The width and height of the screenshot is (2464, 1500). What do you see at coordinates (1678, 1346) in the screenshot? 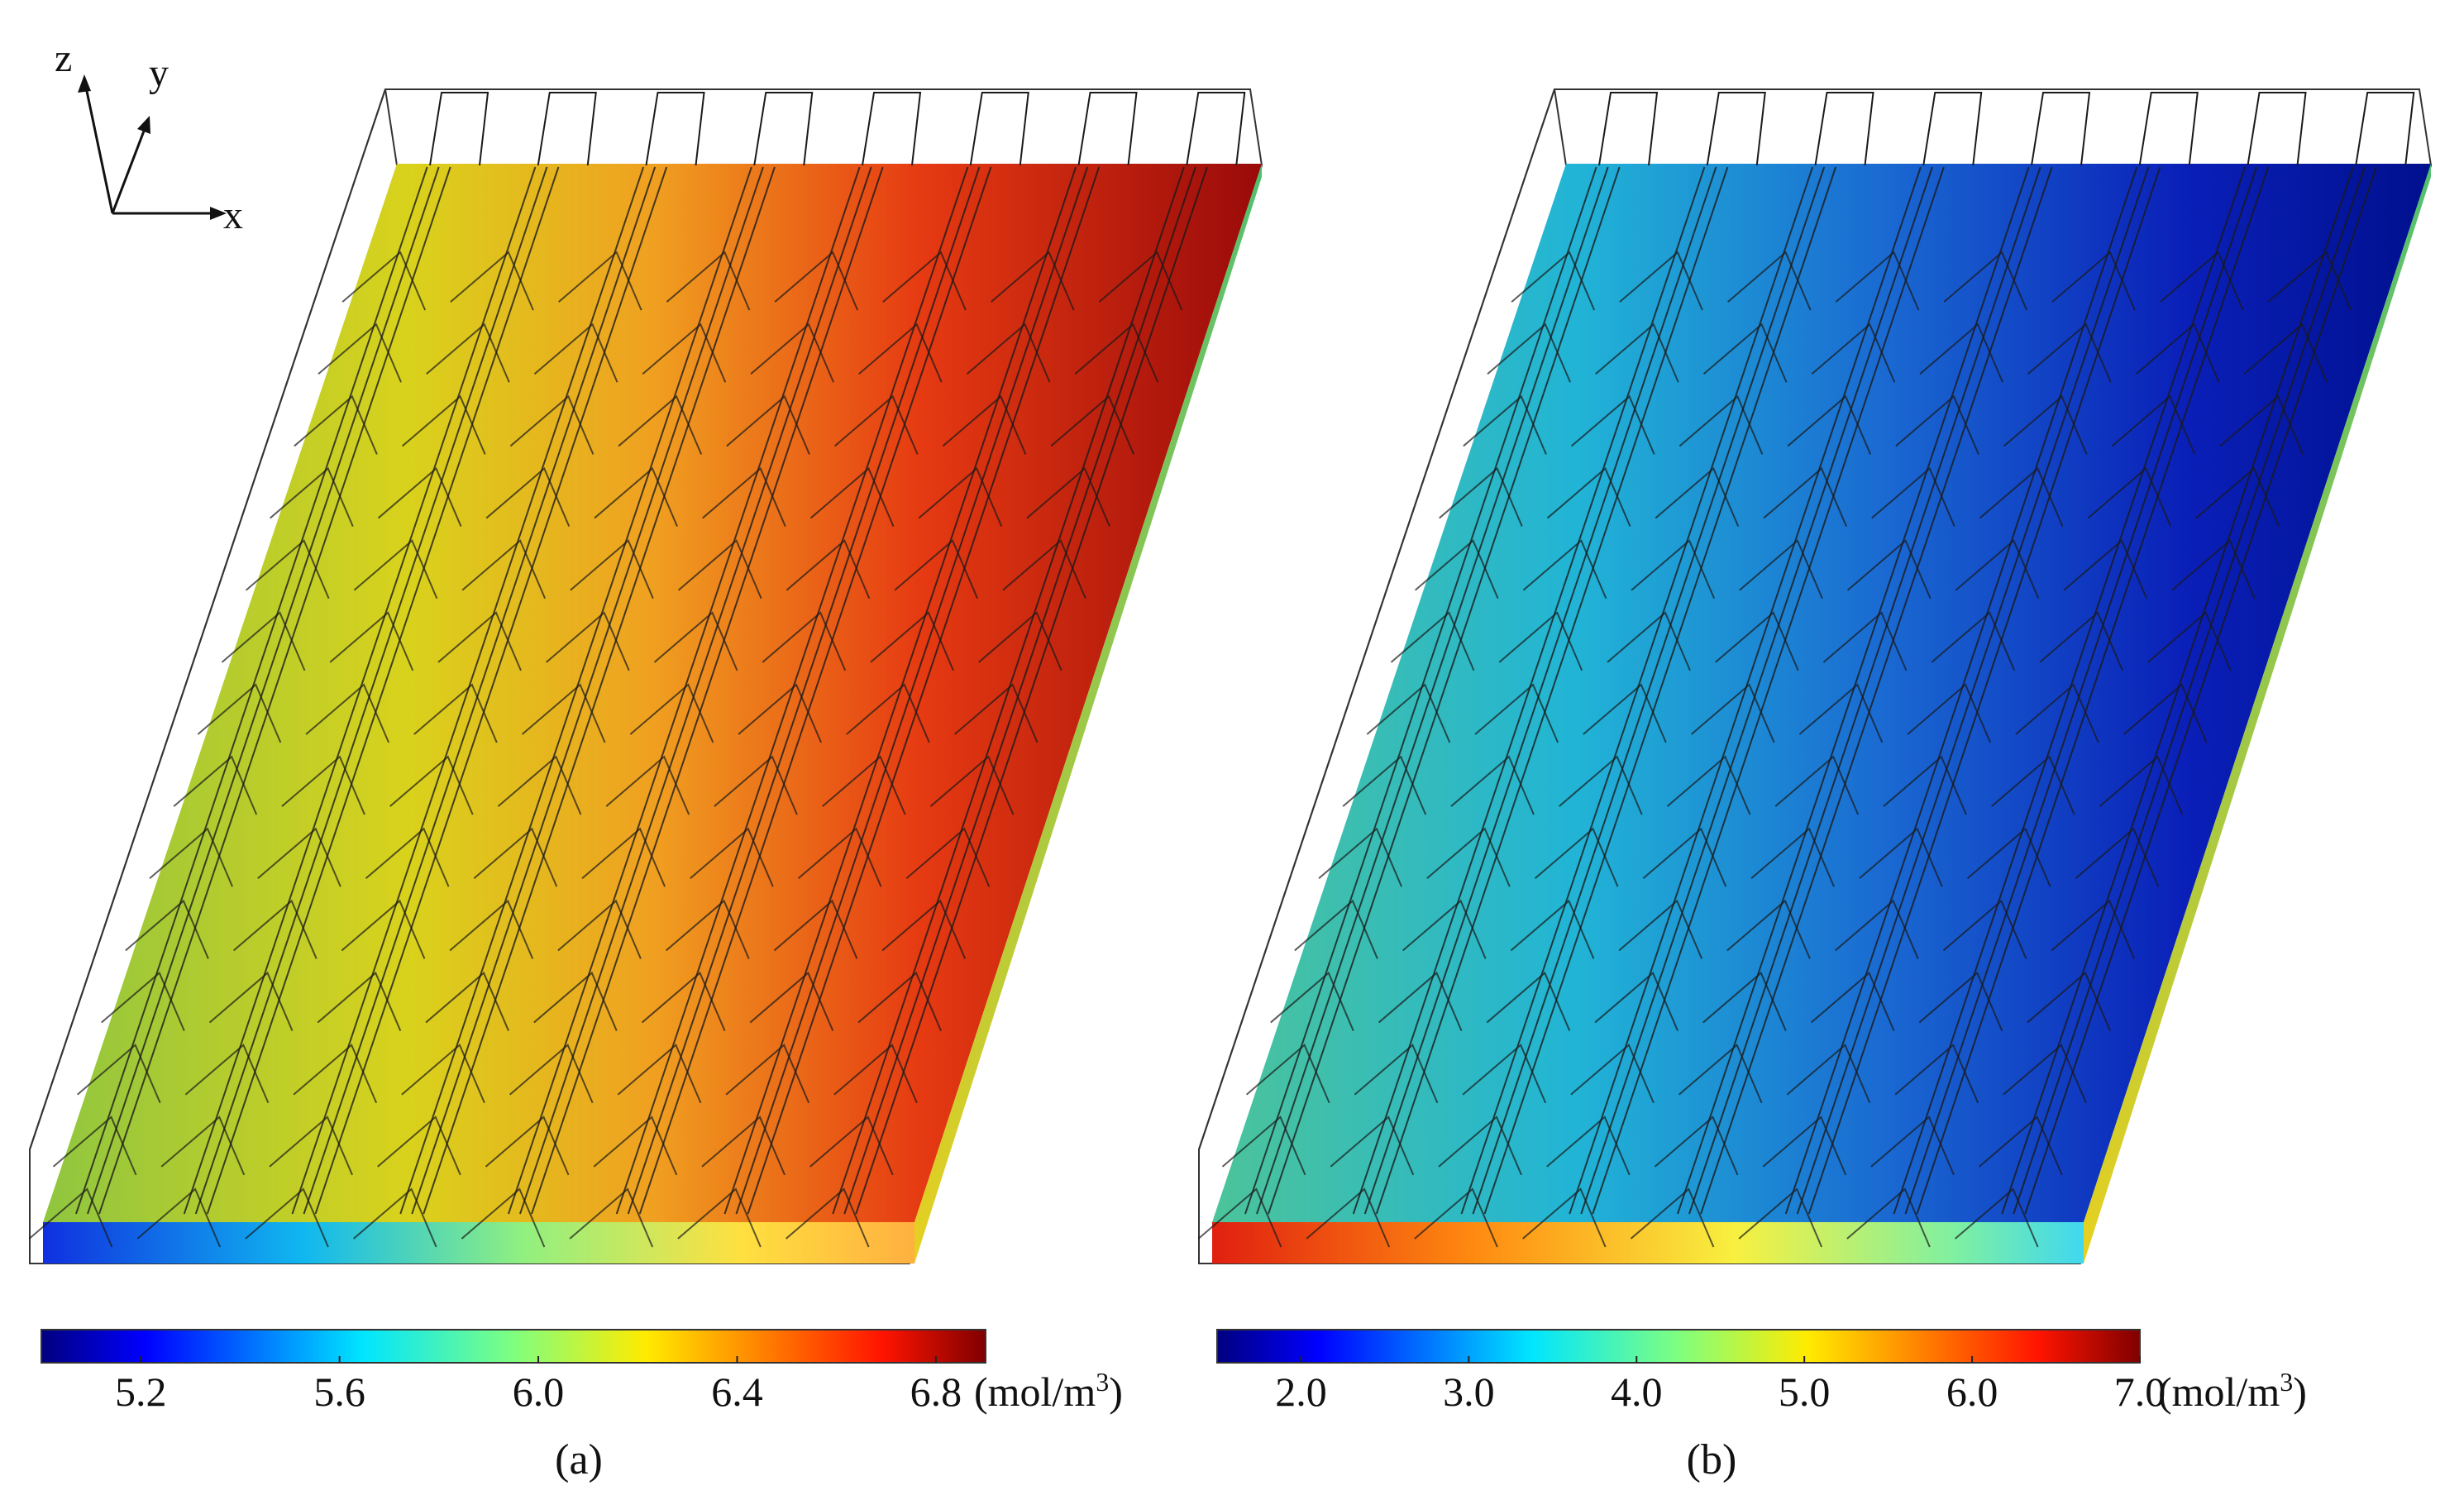
I see `panel-b-colorbar-gradient` at bounding box center [1678, 1346].